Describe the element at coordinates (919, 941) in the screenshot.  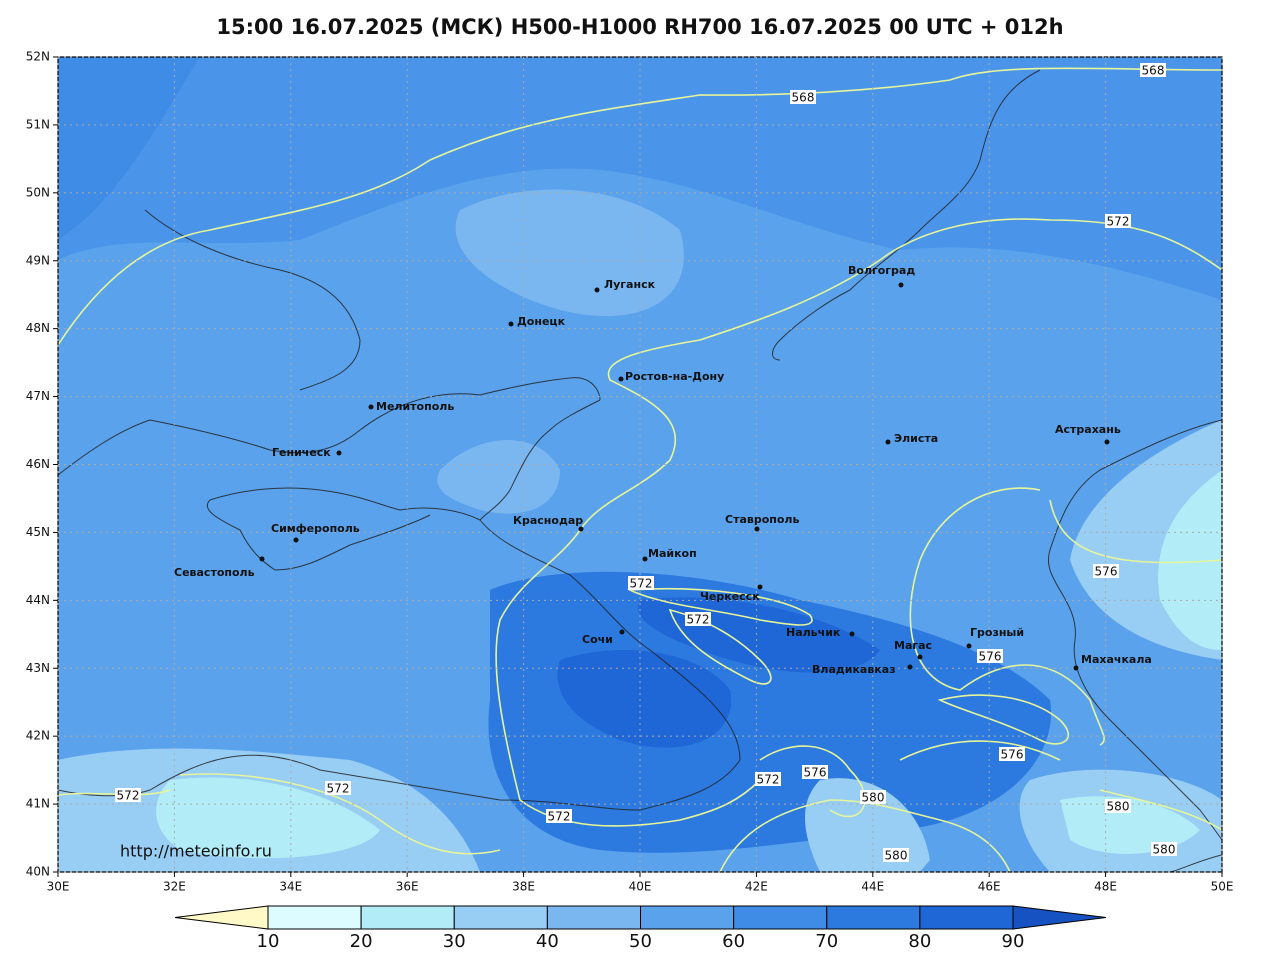
I see `colorbar-tick-label: 80` at that location.